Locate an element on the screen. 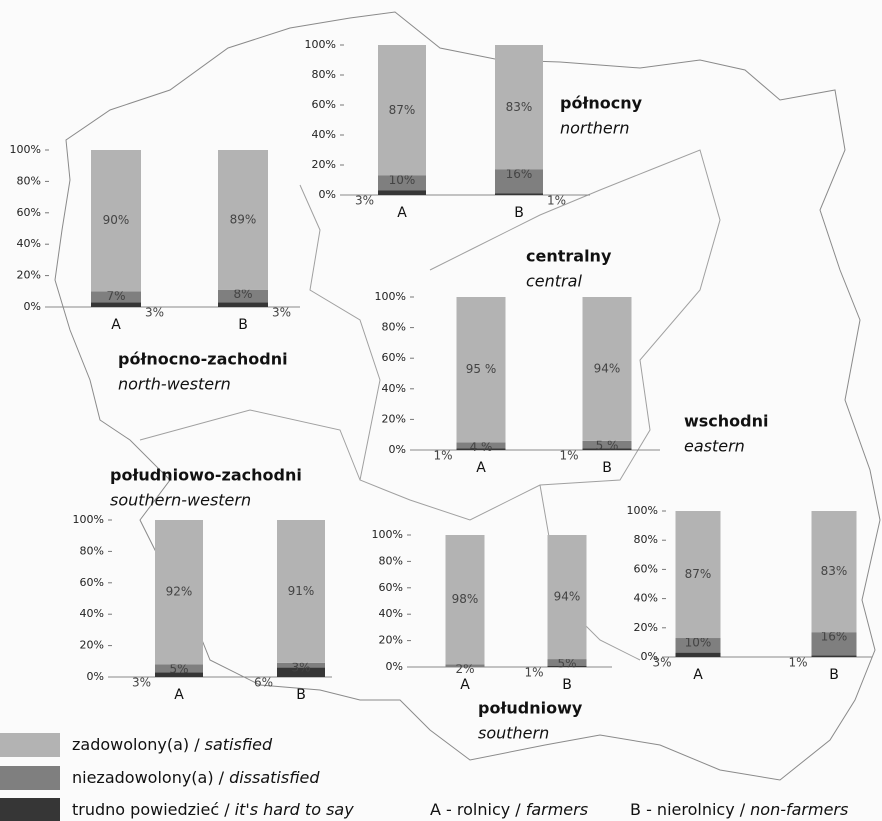 The height and width of the screenshot is (821, 882). data-label: 4 % is located at coordinates (481, 447).